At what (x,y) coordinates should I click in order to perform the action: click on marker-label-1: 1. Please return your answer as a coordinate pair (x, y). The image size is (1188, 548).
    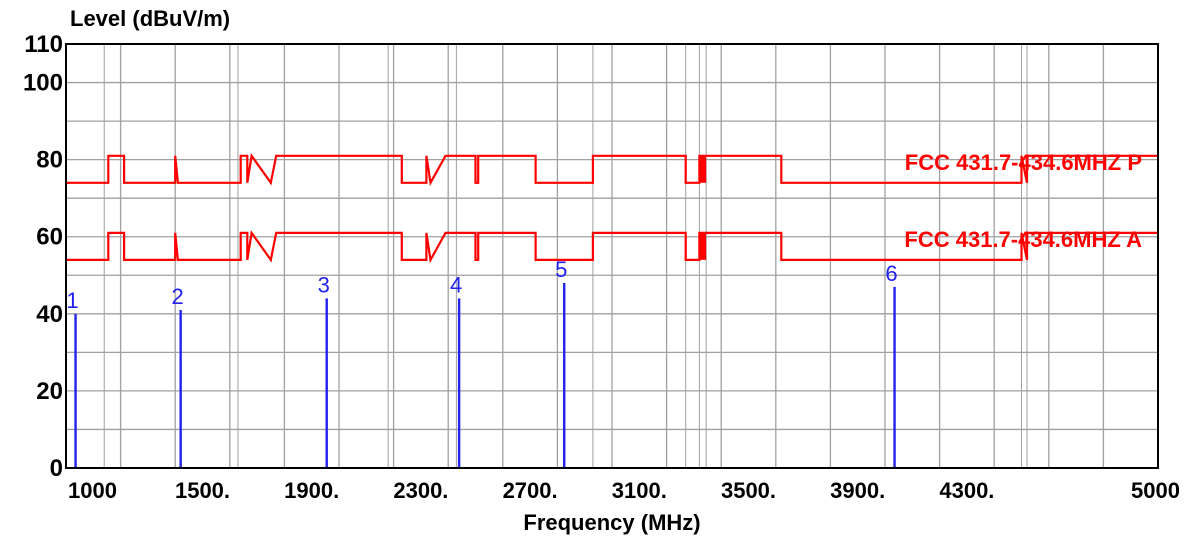
    Looking at the image, I should click on (72, 300).